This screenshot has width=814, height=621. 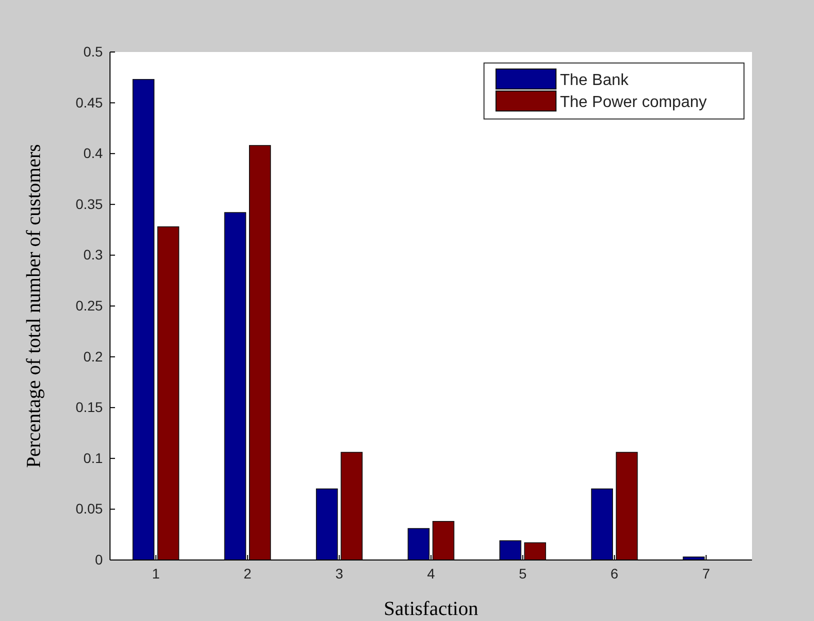 I want to click on y-tick-label: 0.05, so click(x=90, y=508).